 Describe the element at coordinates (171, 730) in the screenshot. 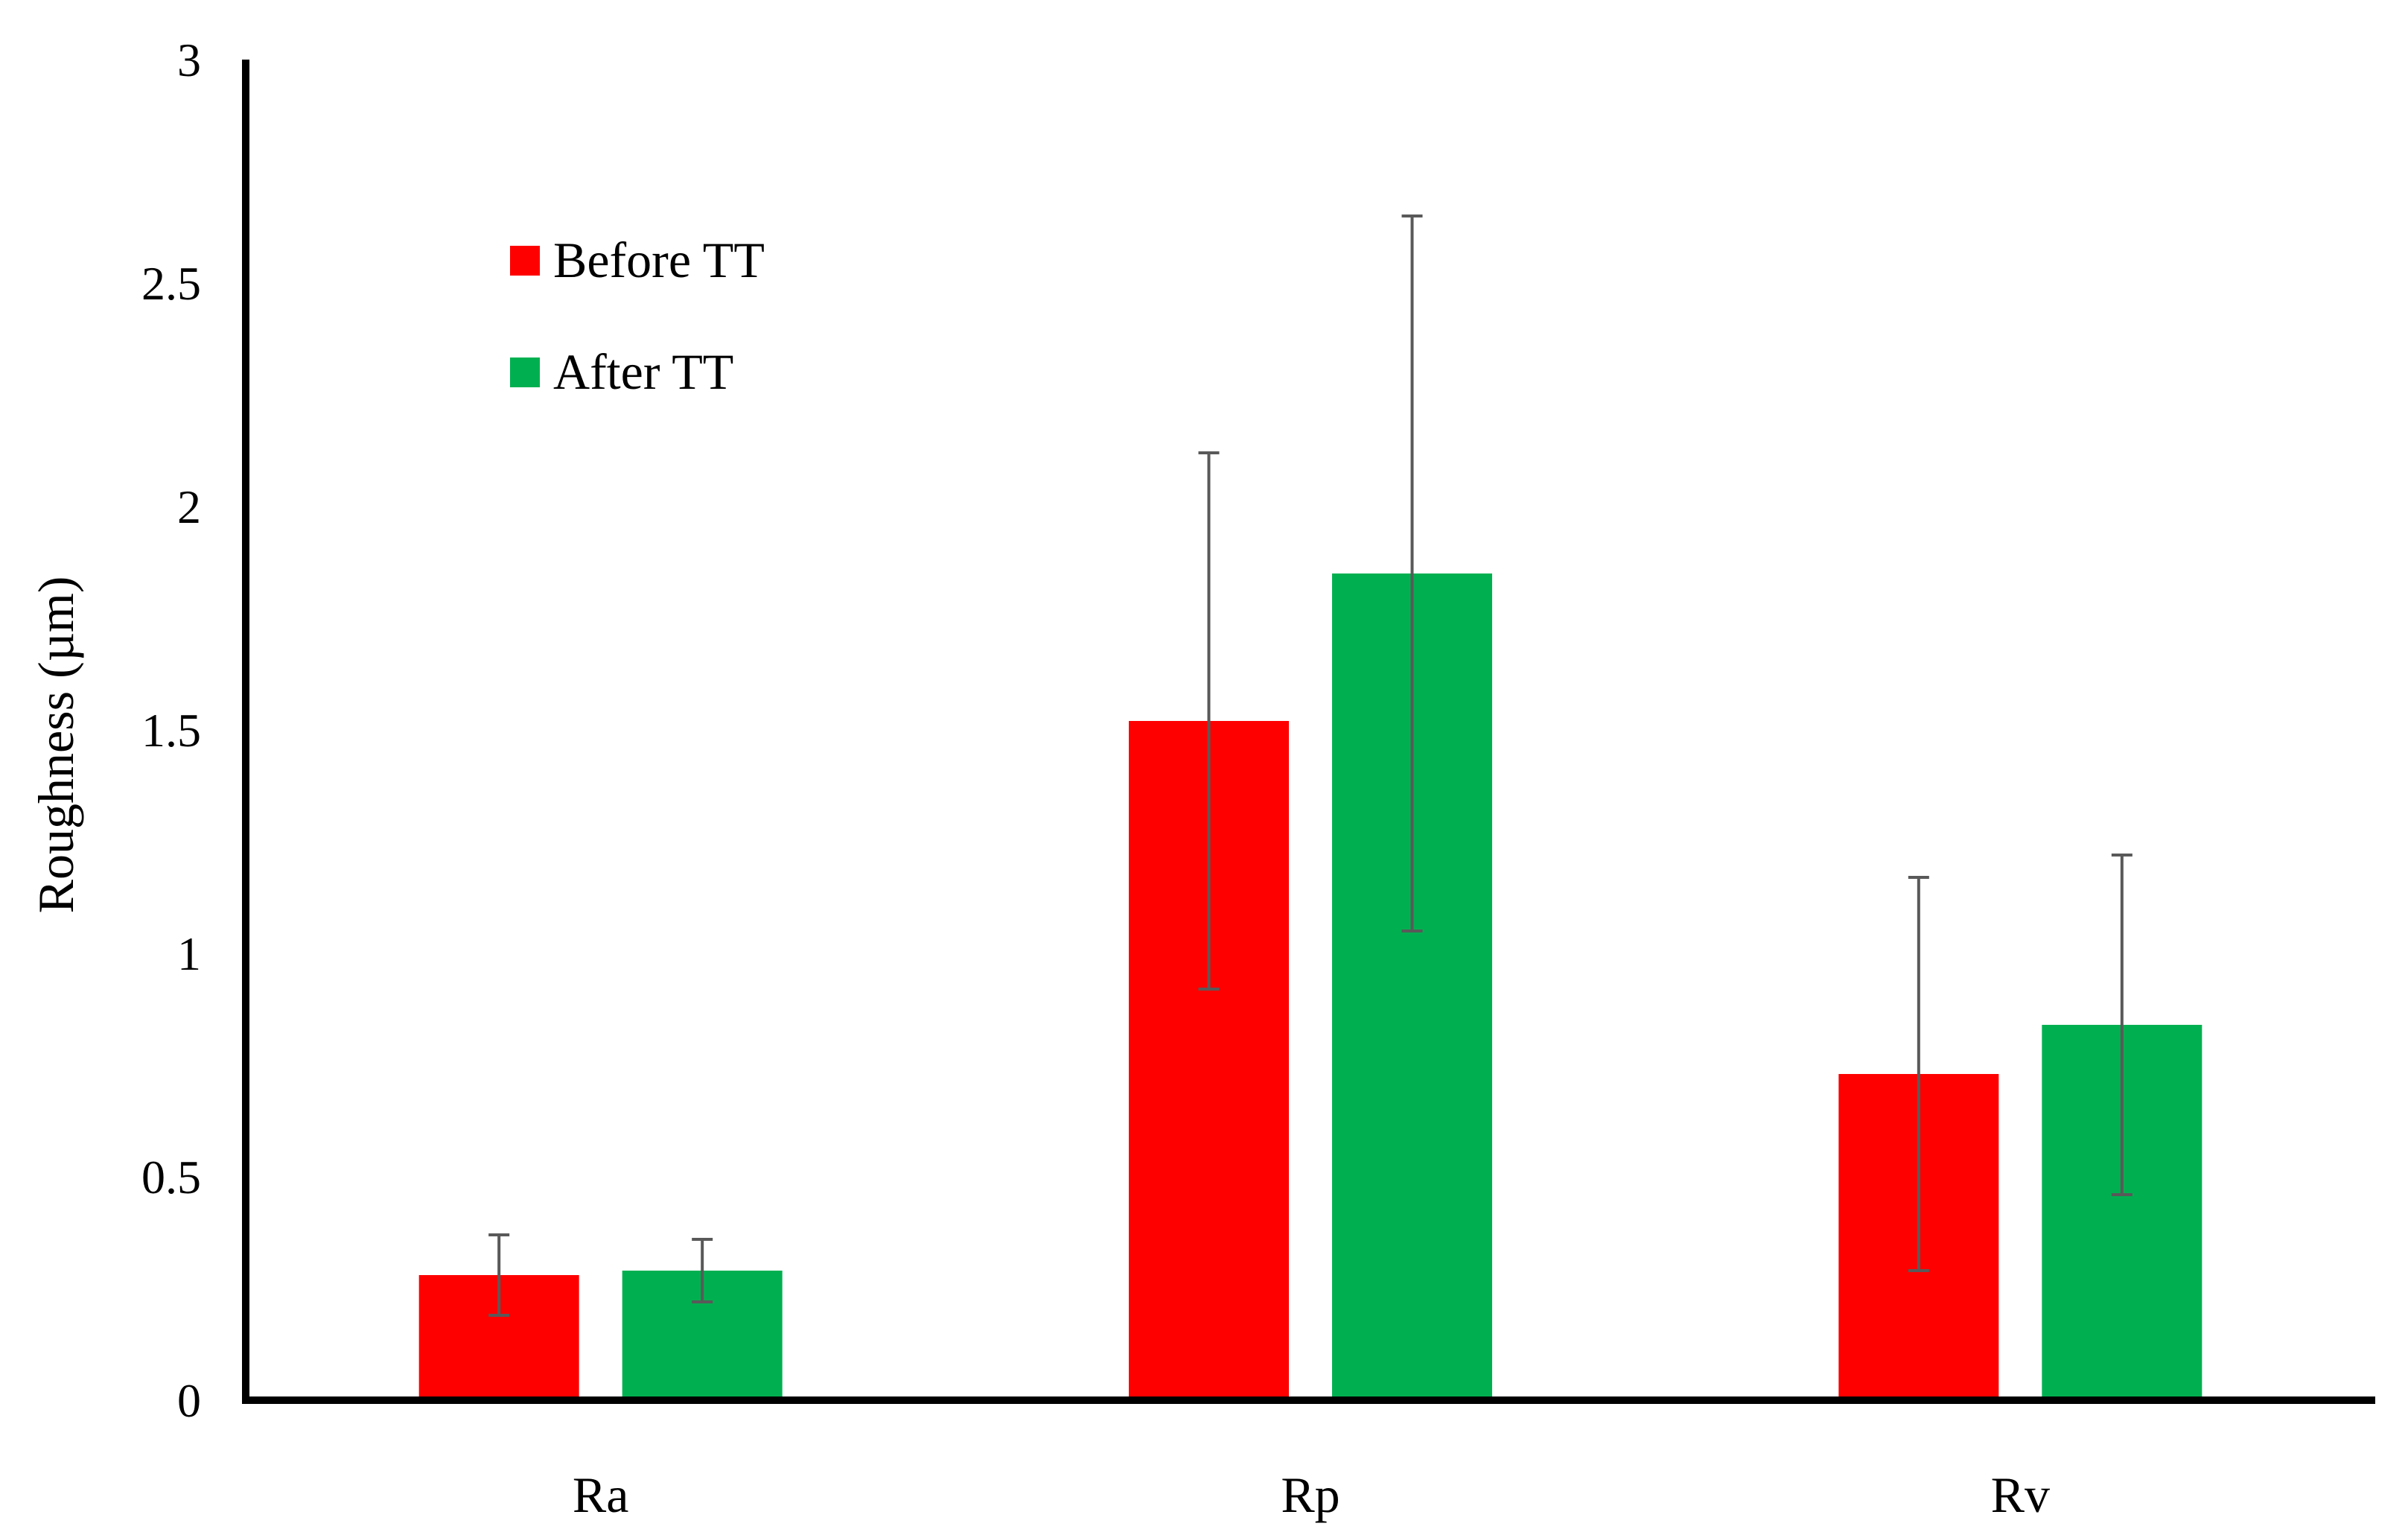

I see `y-tick-label: 1.5` at that location.